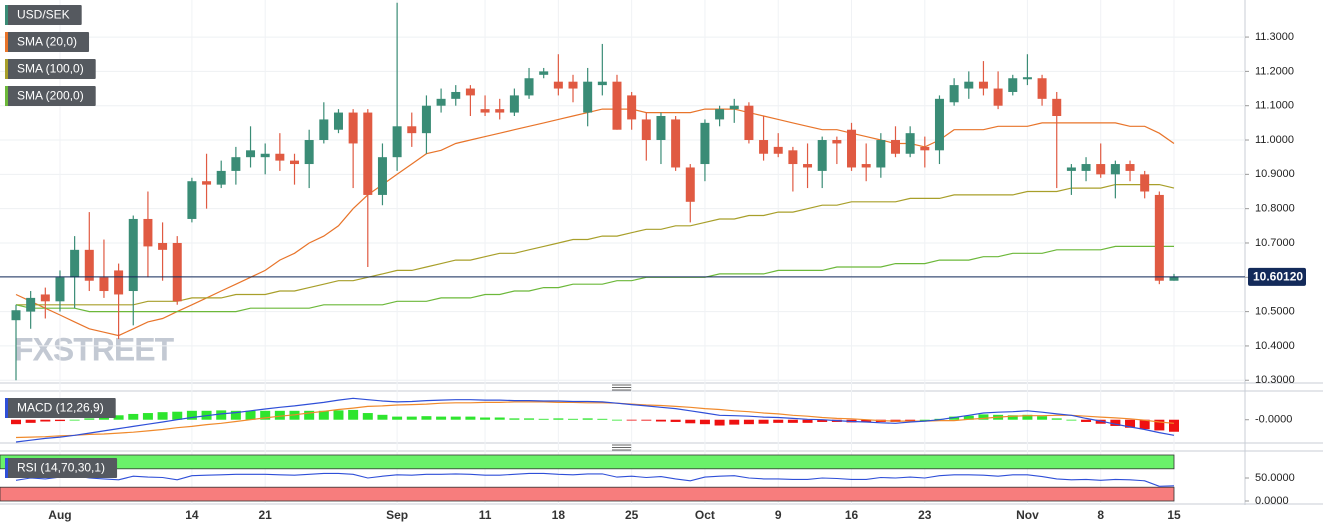  What do you see at coordinates (1027, 515) in the screenshot?
I see `x-tick-label: Nov` at bounding box center [1027, 515].